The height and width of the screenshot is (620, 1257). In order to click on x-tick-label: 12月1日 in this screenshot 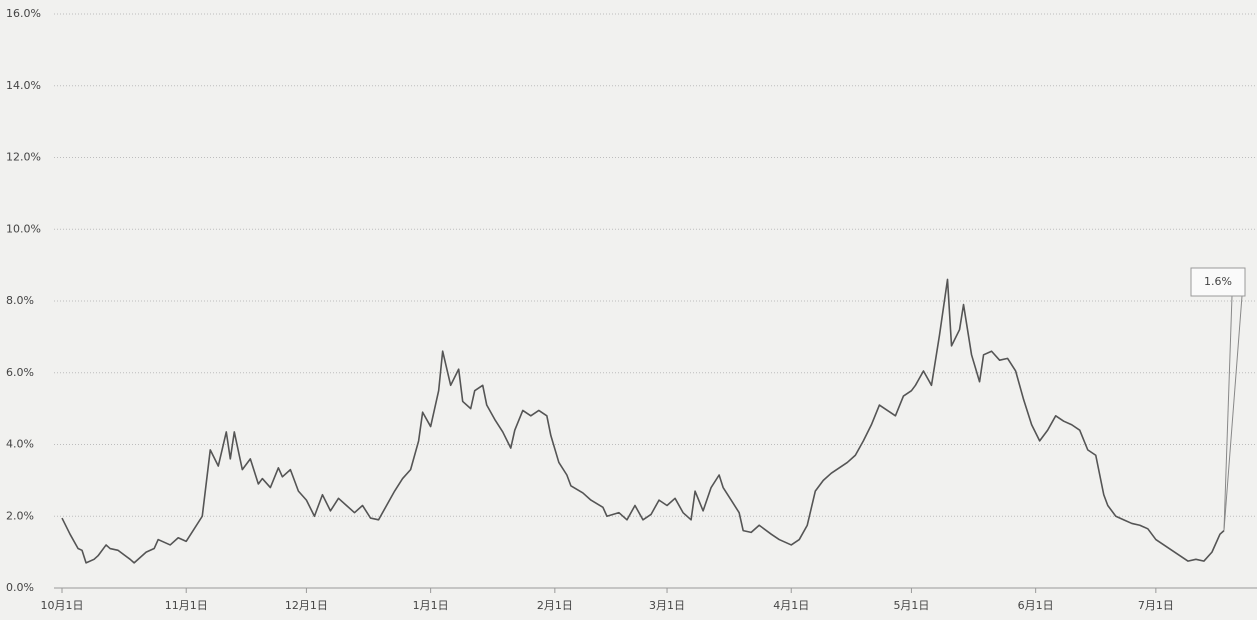, I will do `click(306, 605)`.